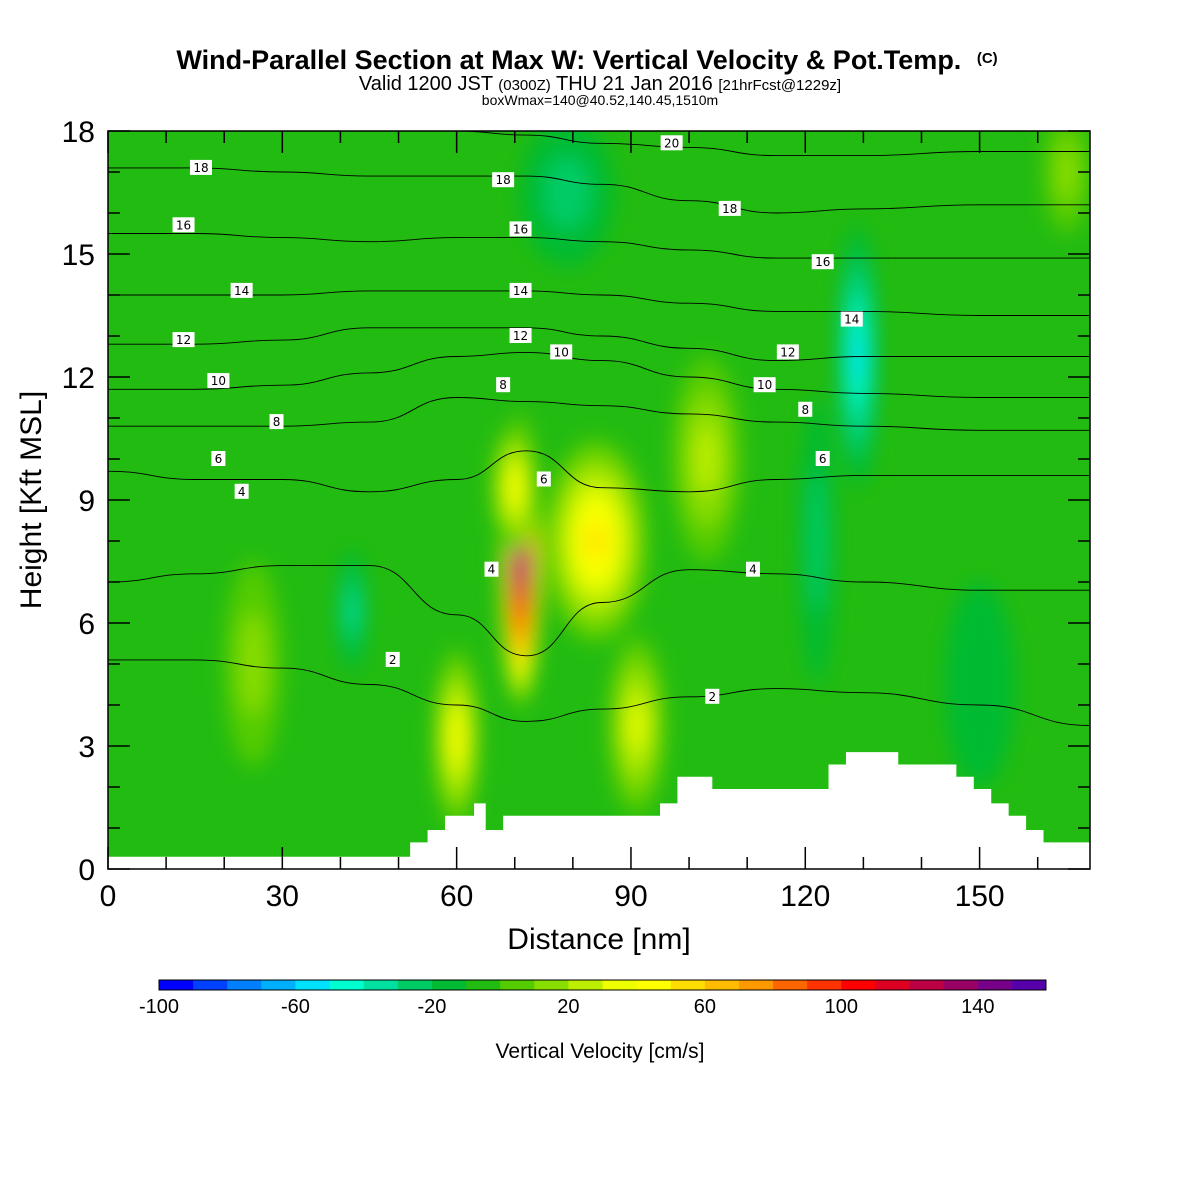 Image resolution: width=1200 pixels, height=1200 pixels. I want to click on y-axis-label: Height [Kft MSL], so click(31, 500).